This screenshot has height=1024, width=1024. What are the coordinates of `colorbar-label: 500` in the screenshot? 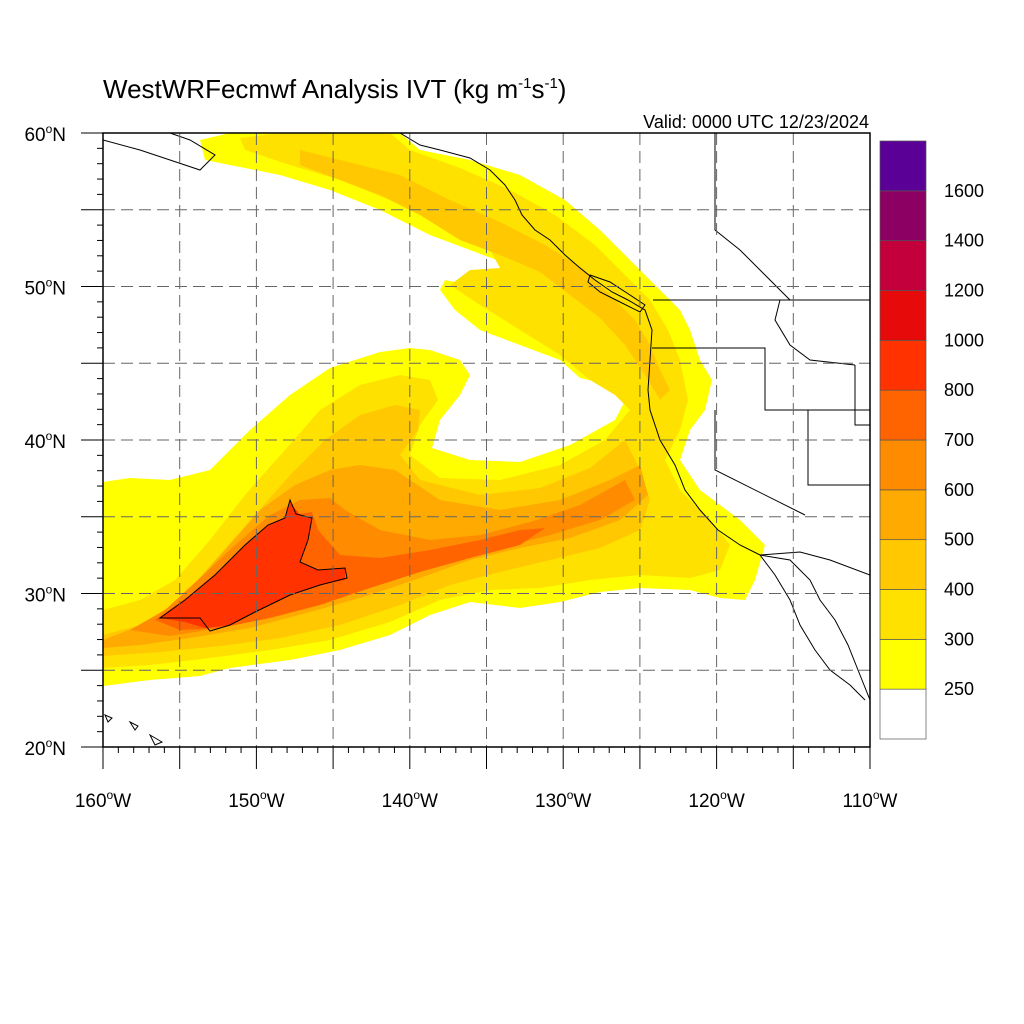 It's located at (959, 540).